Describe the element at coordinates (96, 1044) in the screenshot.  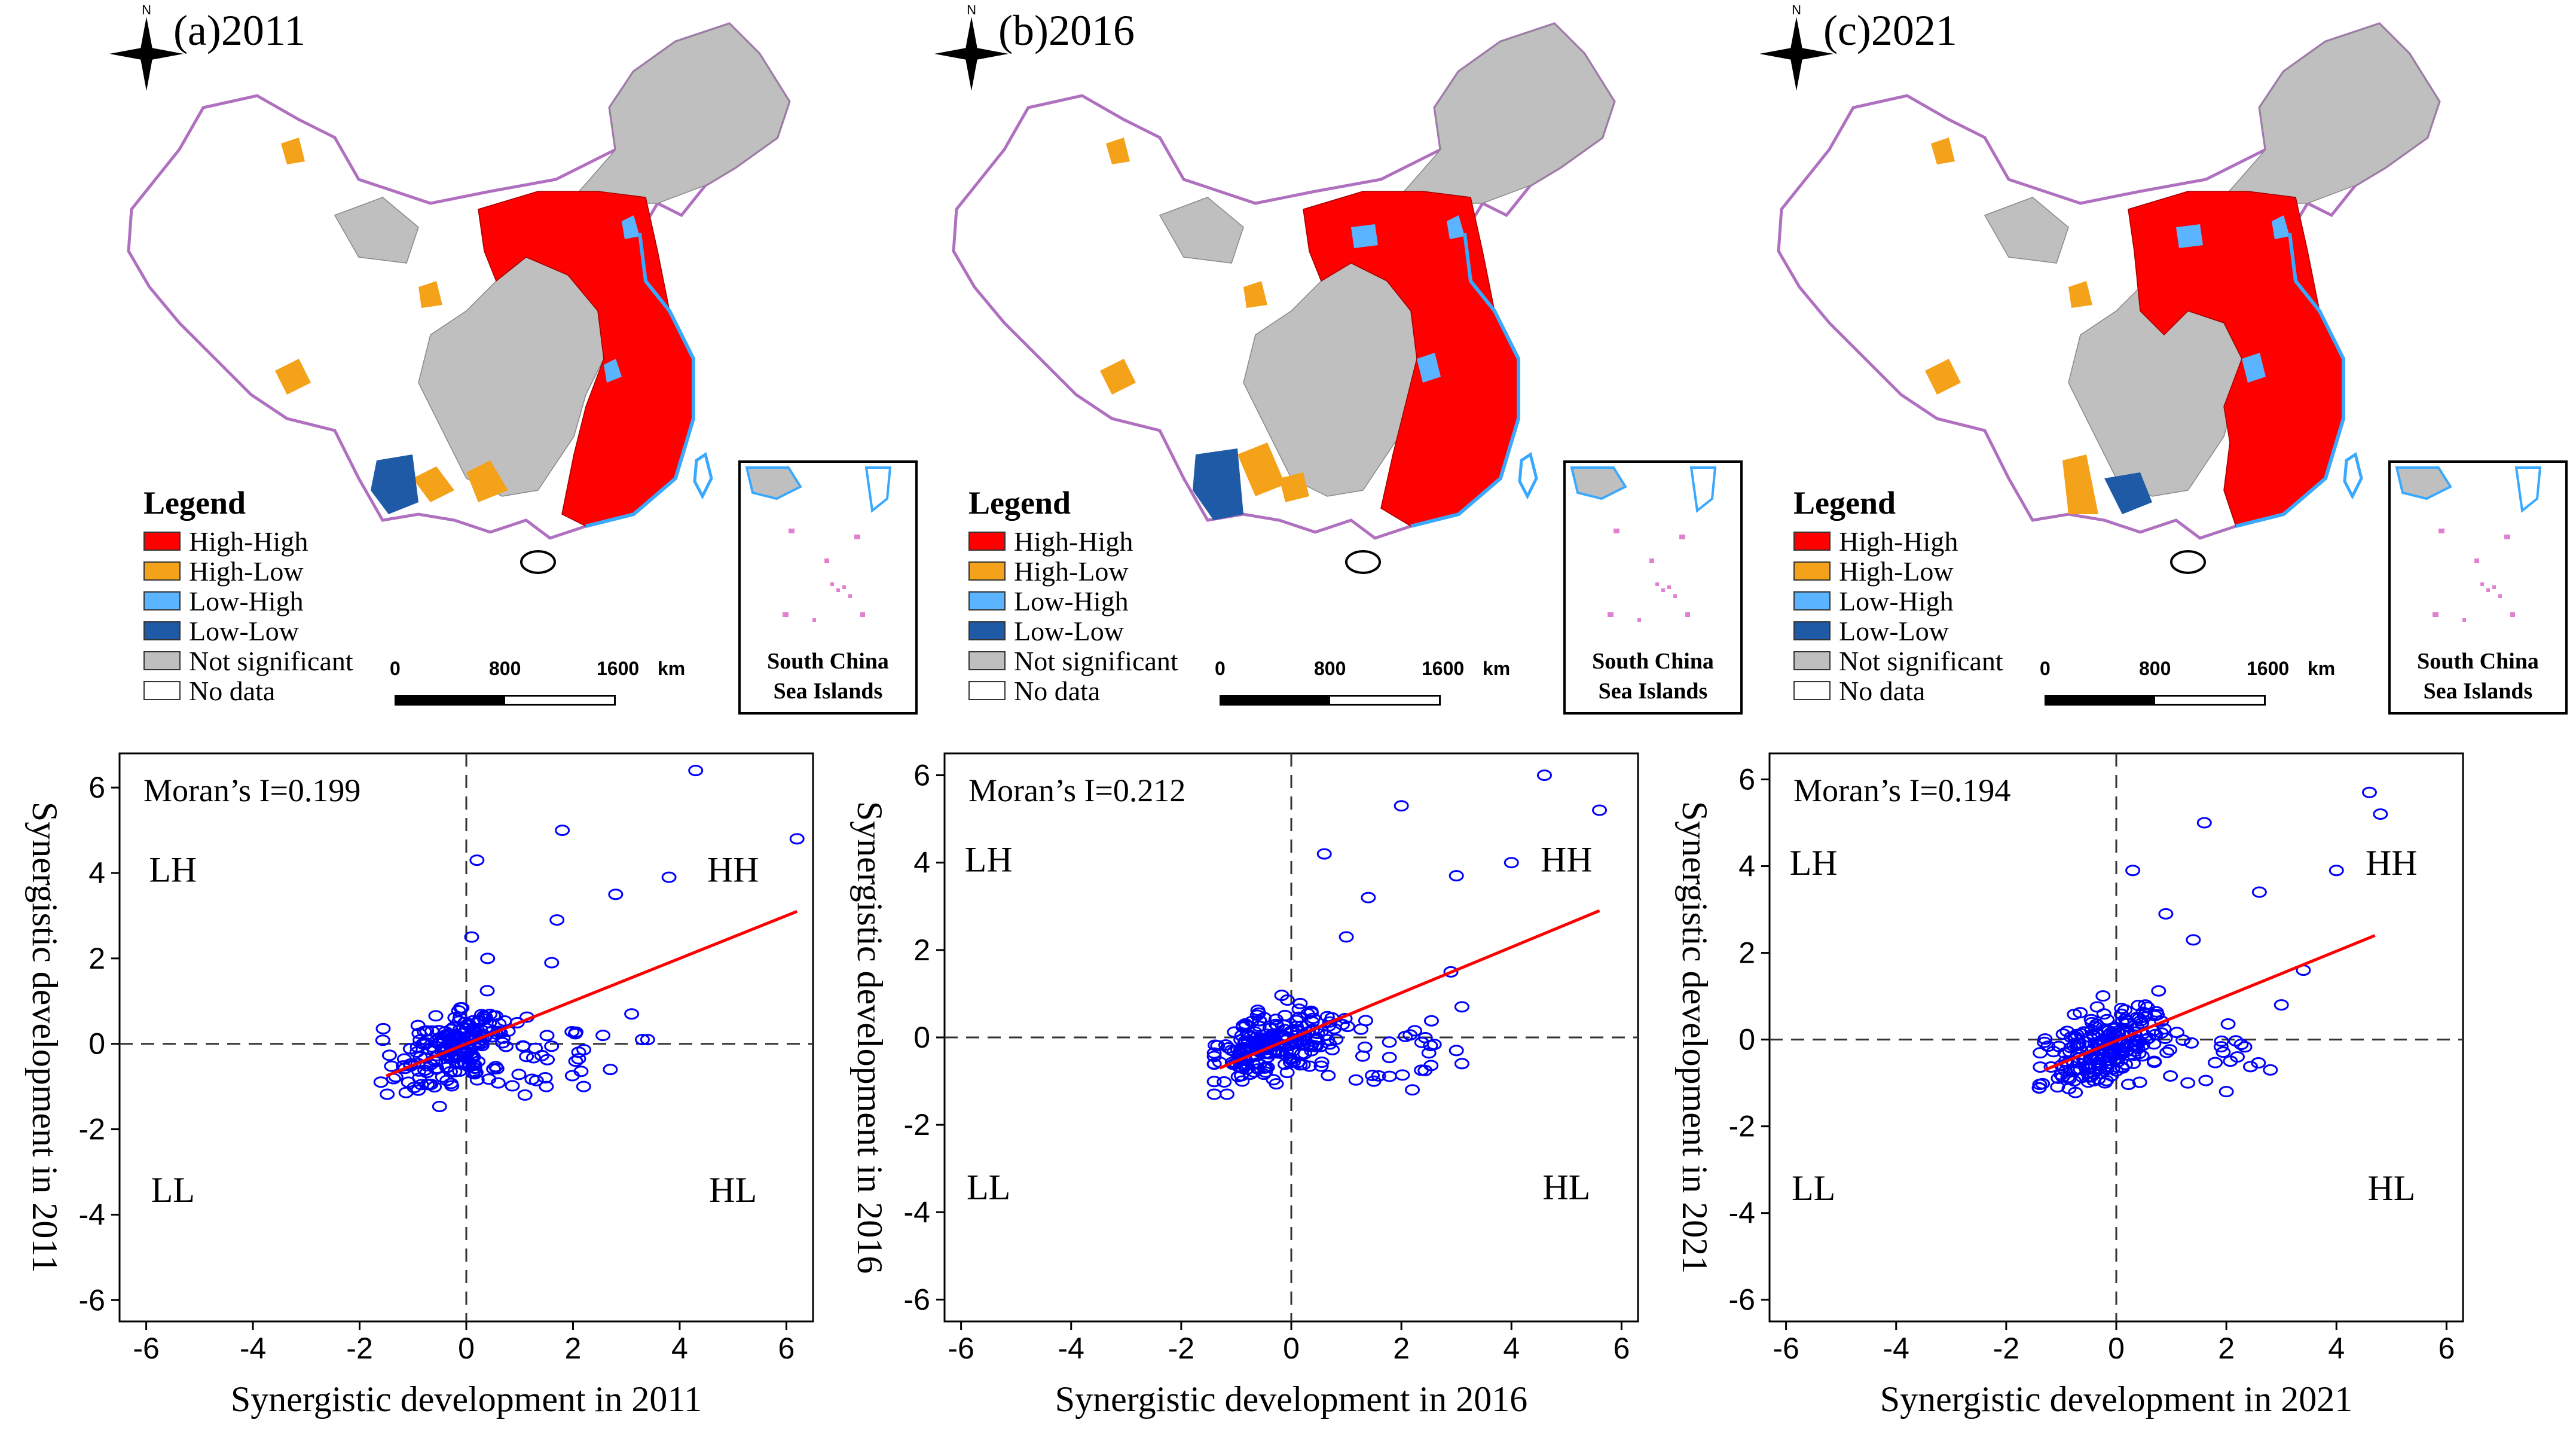
I see `y-tick-label: 0` at that location.